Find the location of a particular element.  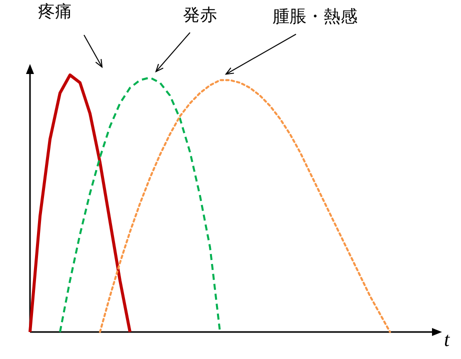

x-axis-title: t is located at coordinates (447, 340).